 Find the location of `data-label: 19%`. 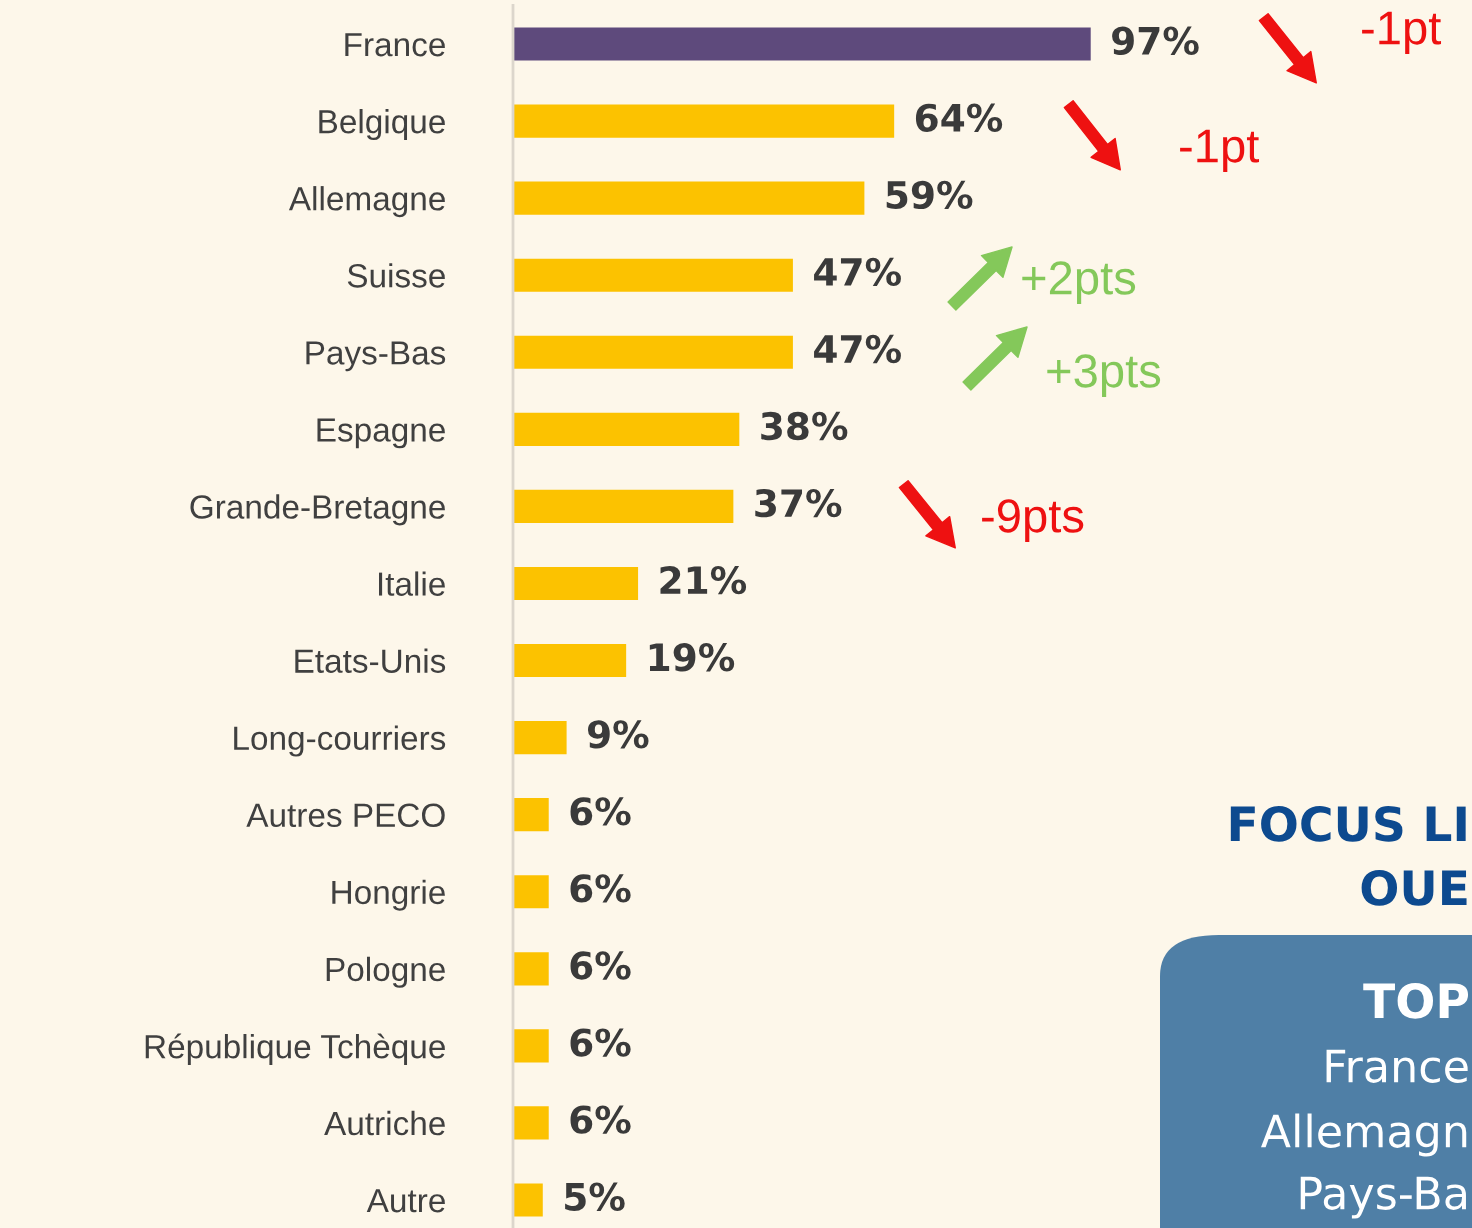

data-label: 19% is located at coordinates (692, 657).